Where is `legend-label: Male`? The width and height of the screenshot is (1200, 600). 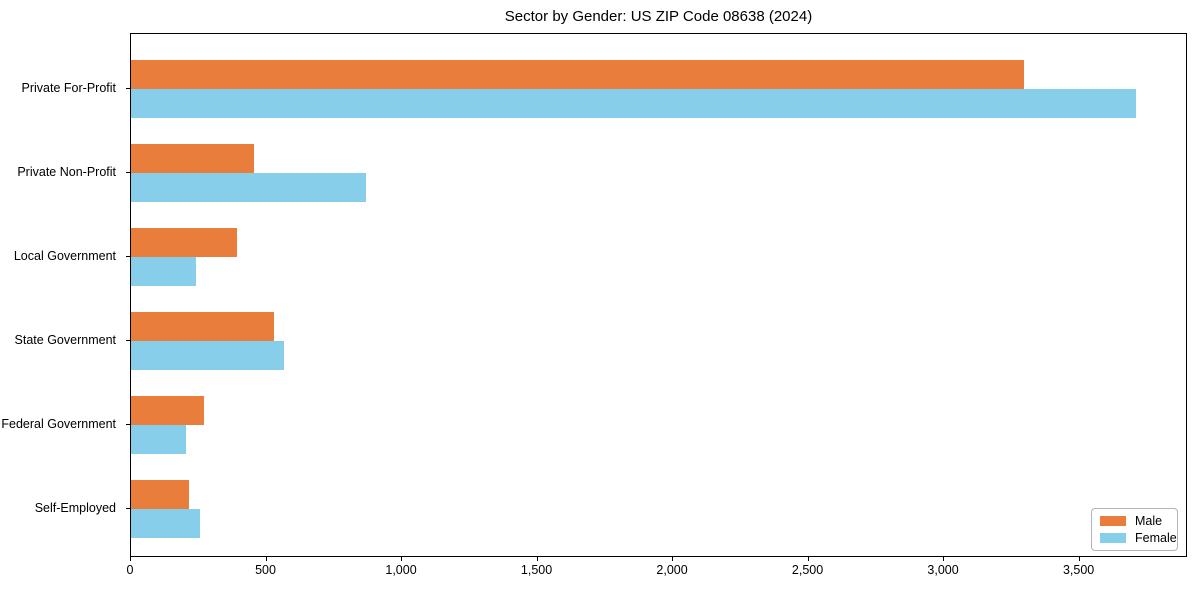 legend-label: Male is located at coordinates (1149, 520).